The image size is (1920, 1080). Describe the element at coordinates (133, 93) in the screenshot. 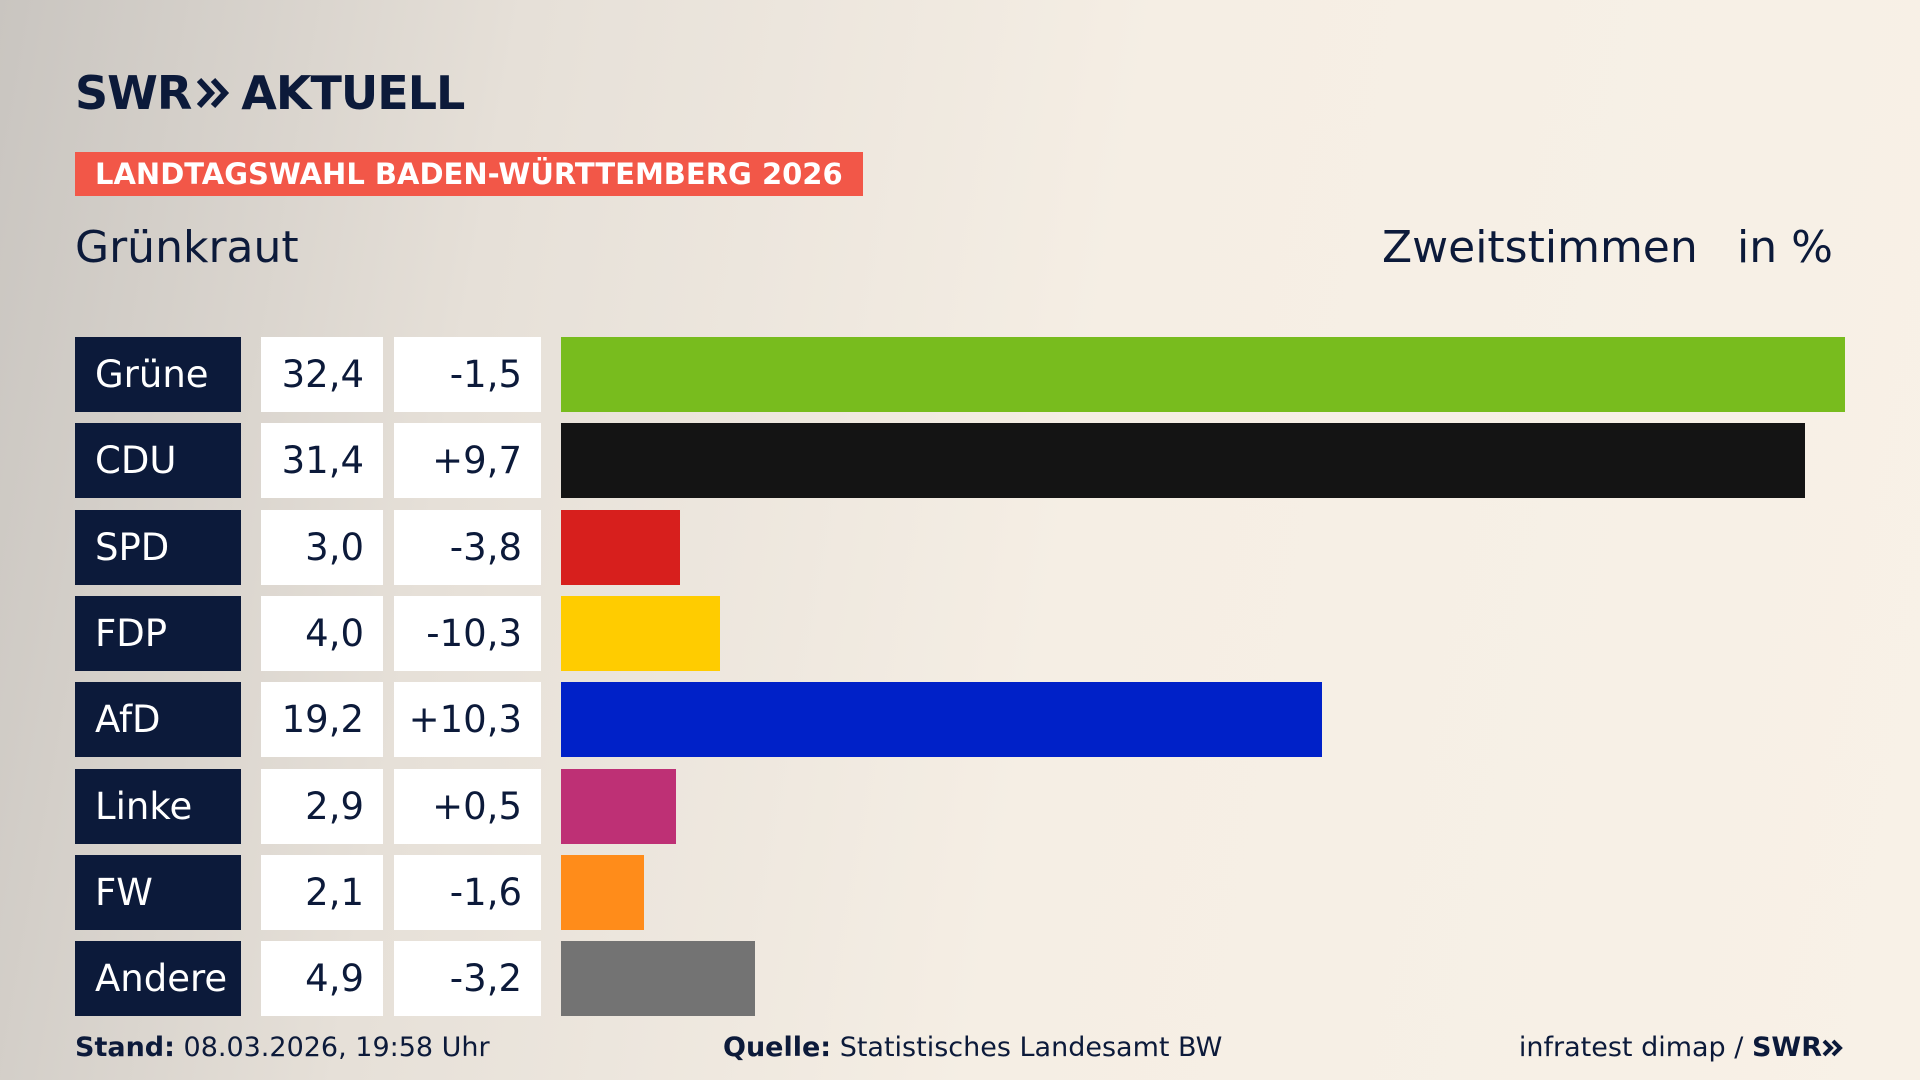

I see `logo-brand: SWR` at that location.